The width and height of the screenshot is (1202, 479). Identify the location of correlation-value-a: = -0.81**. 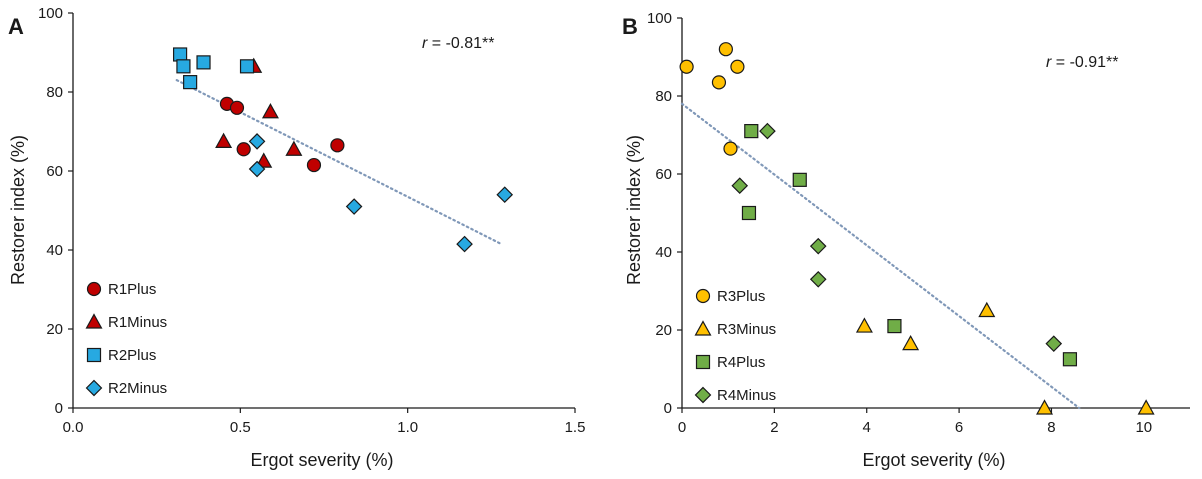
(460, 43).